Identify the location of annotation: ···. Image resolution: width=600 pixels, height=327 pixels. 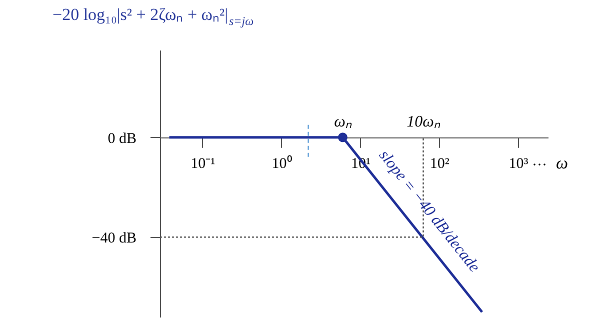
(540, 165).